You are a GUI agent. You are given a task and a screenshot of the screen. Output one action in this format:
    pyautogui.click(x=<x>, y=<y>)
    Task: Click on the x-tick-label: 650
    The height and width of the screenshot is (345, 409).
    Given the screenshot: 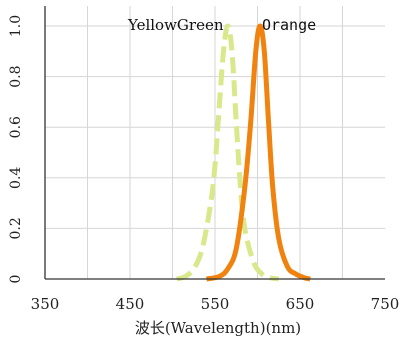 What is the action you would take?
    pyautogui.click(x=300, y=304)
    